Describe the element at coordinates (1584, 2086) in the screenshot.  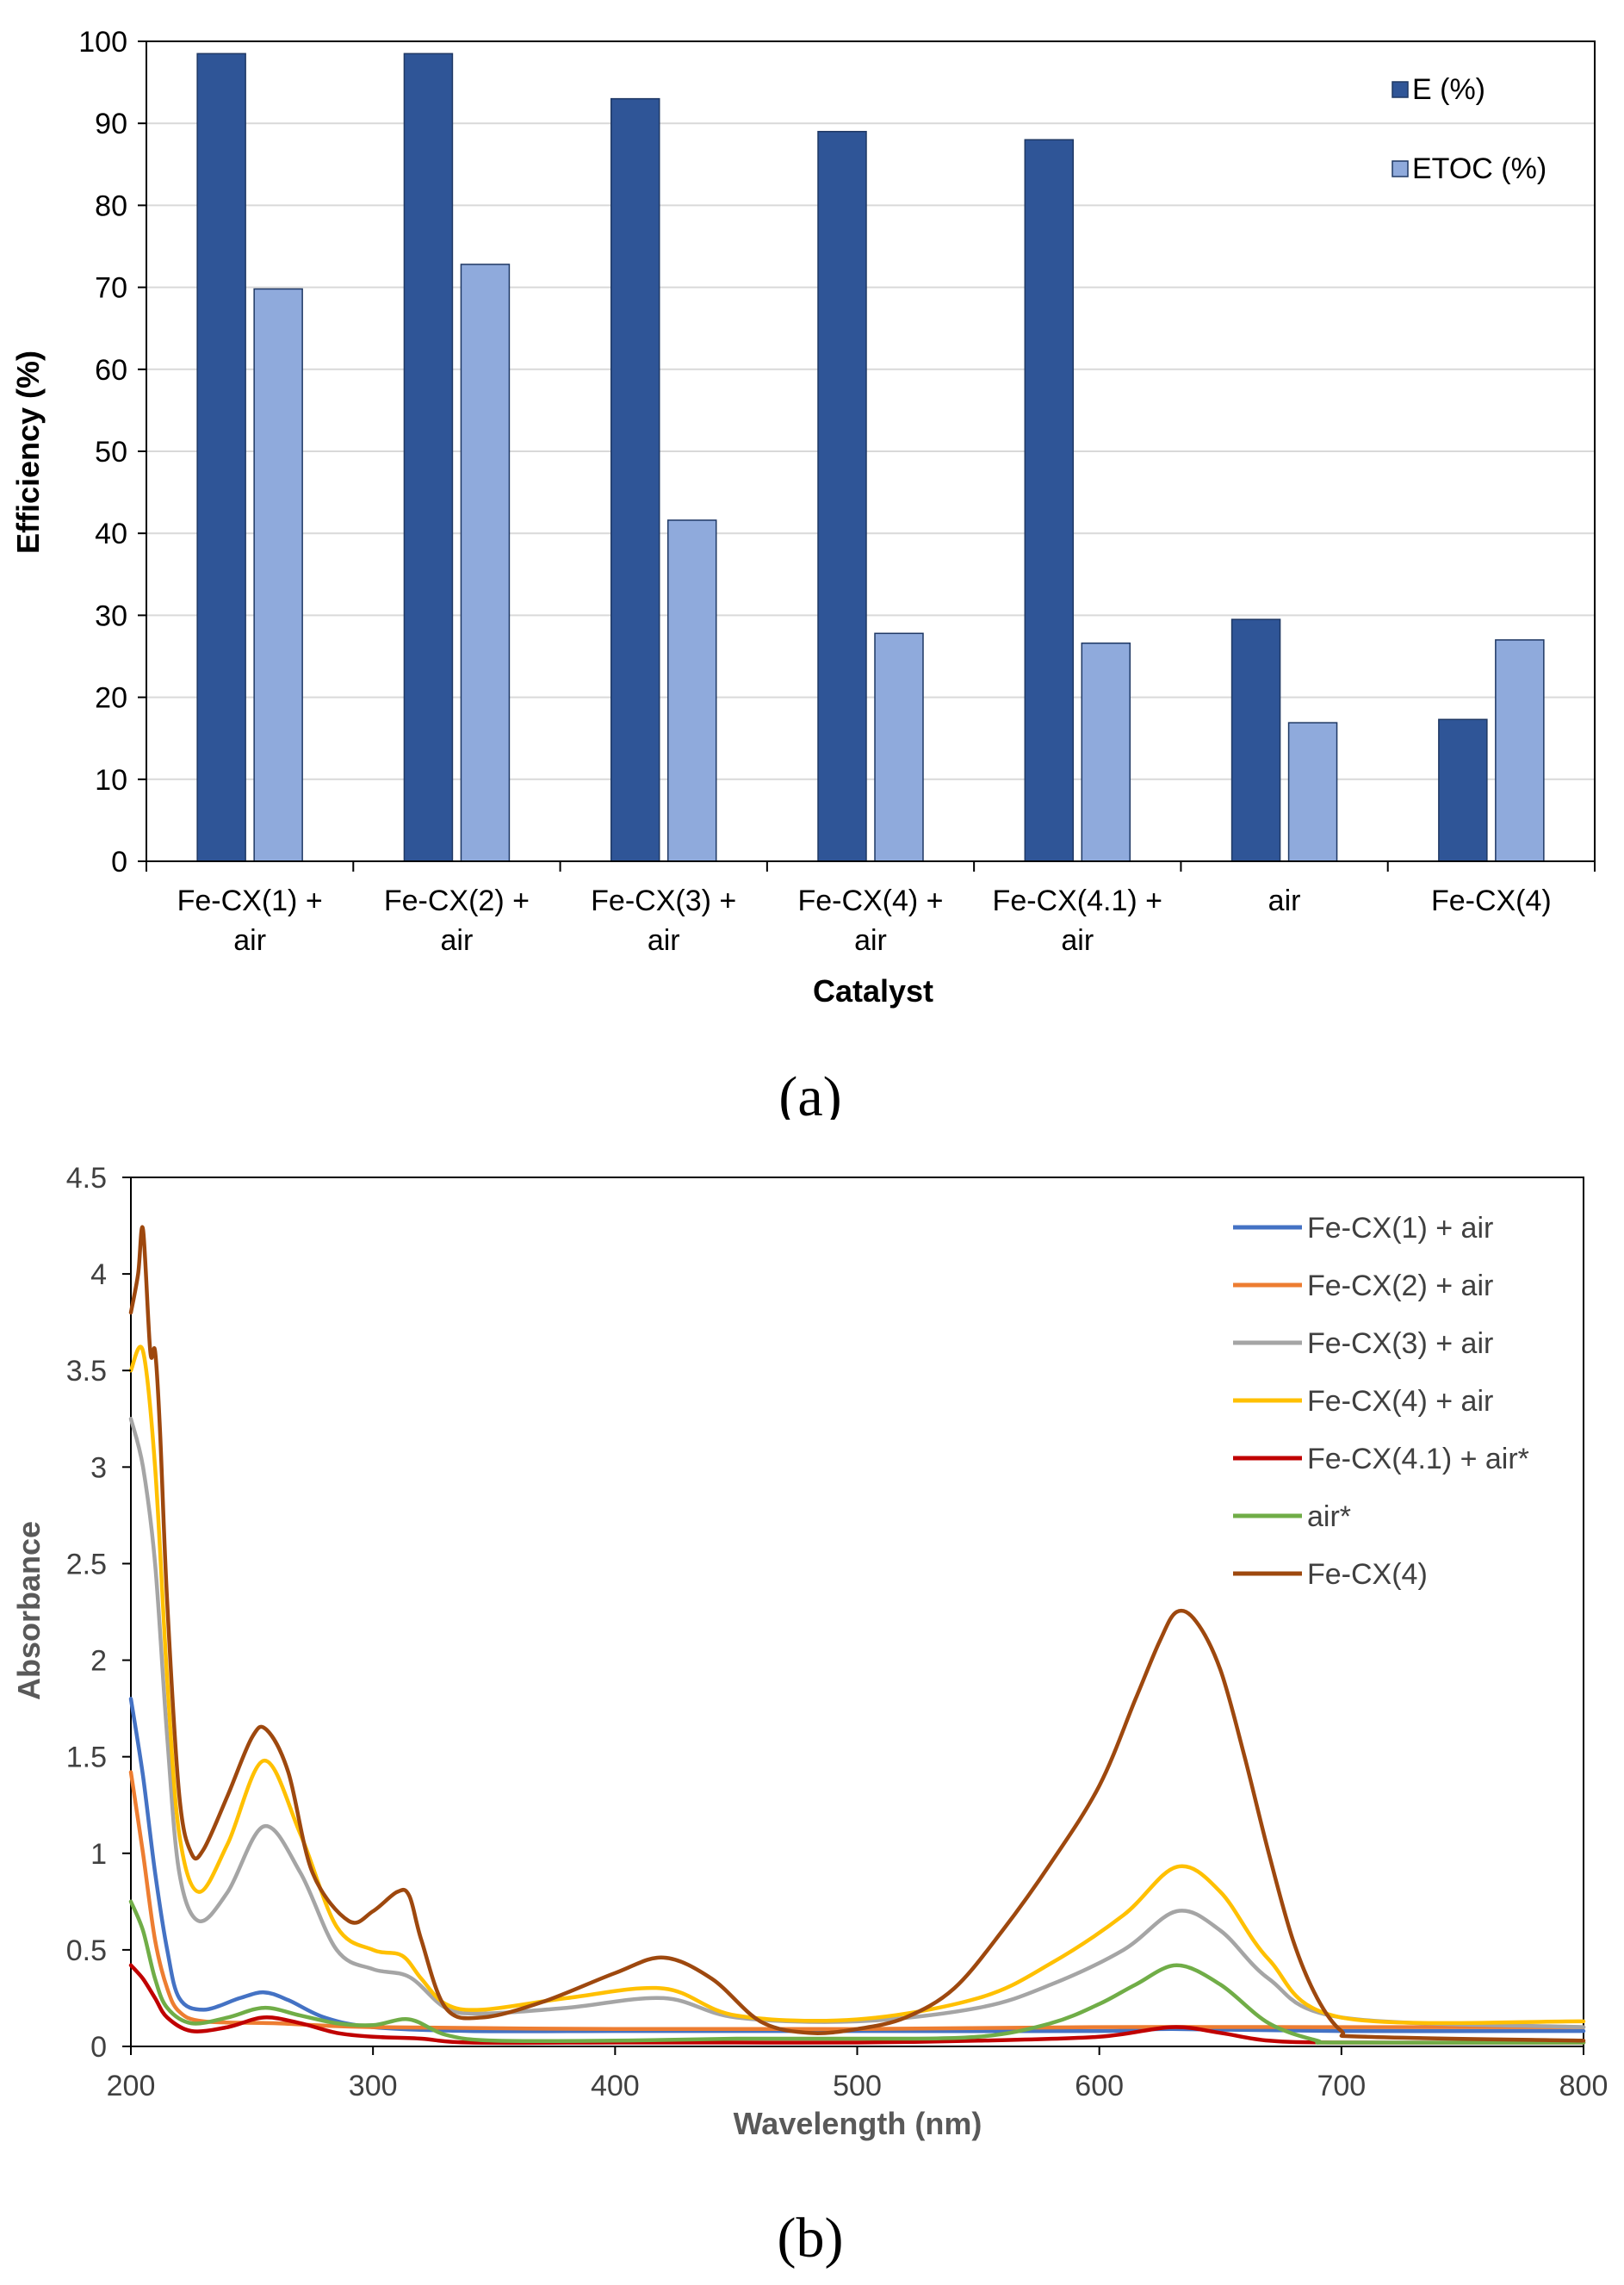
I see `x-tick-label: 800` at that location.